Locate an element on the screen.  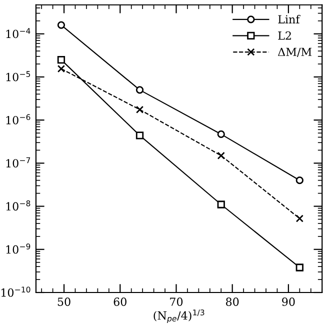
y-tick-label: 10$^{−8}$ is located at coordinates (18, 205).